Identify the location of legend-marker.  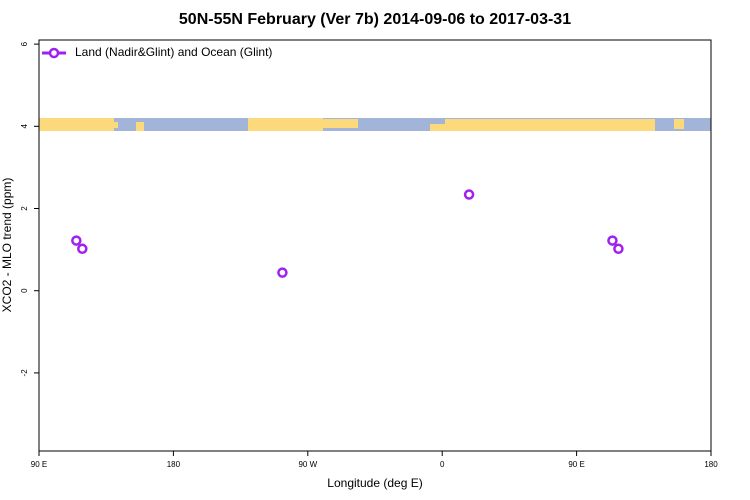
(54, 53).